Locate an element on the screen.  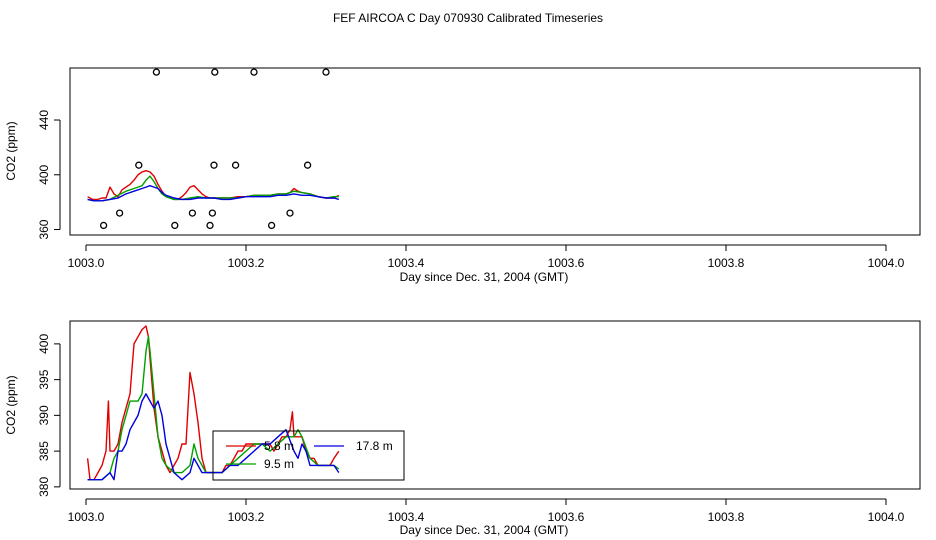
bottom-series-line-9-5-m is located at coordinates (213, 408).